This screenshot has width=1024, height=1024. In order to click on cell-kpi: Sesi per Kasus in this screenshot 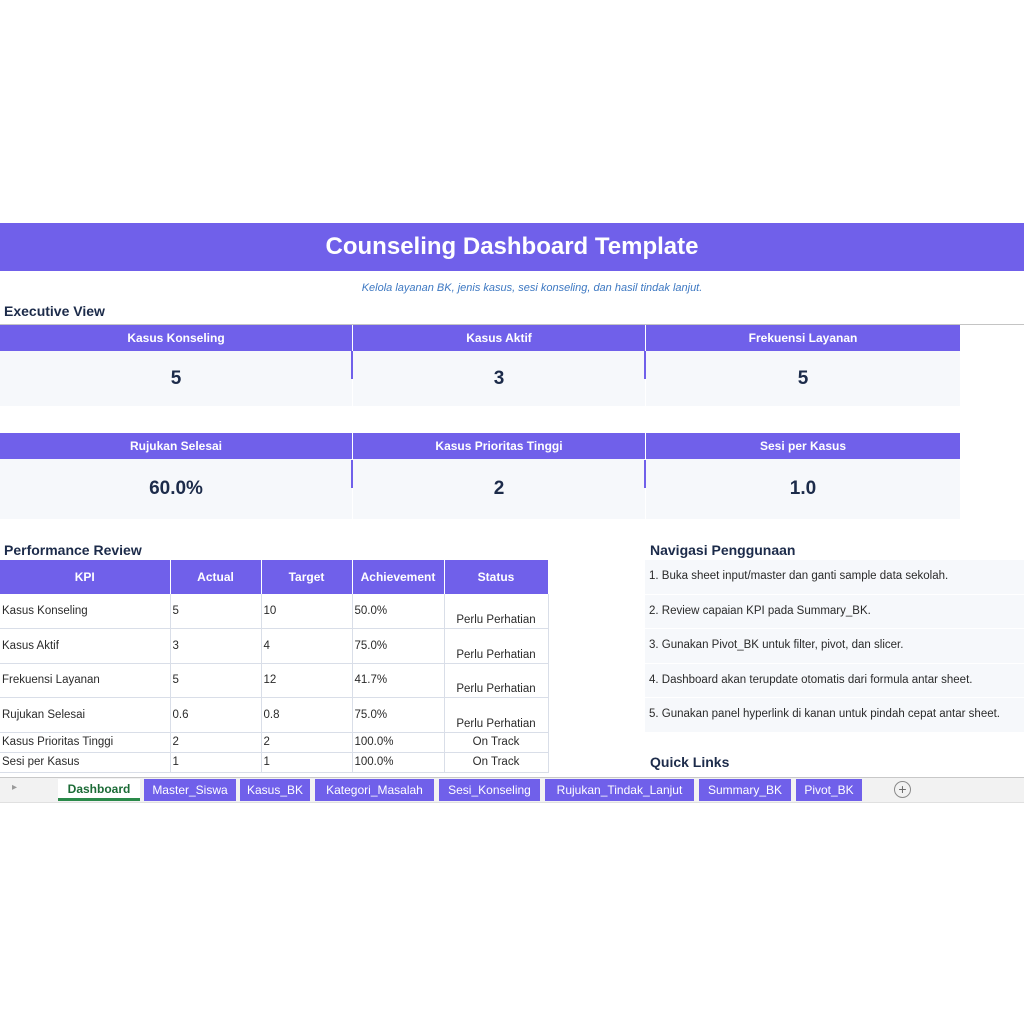, I will do `click(85, 762)`.